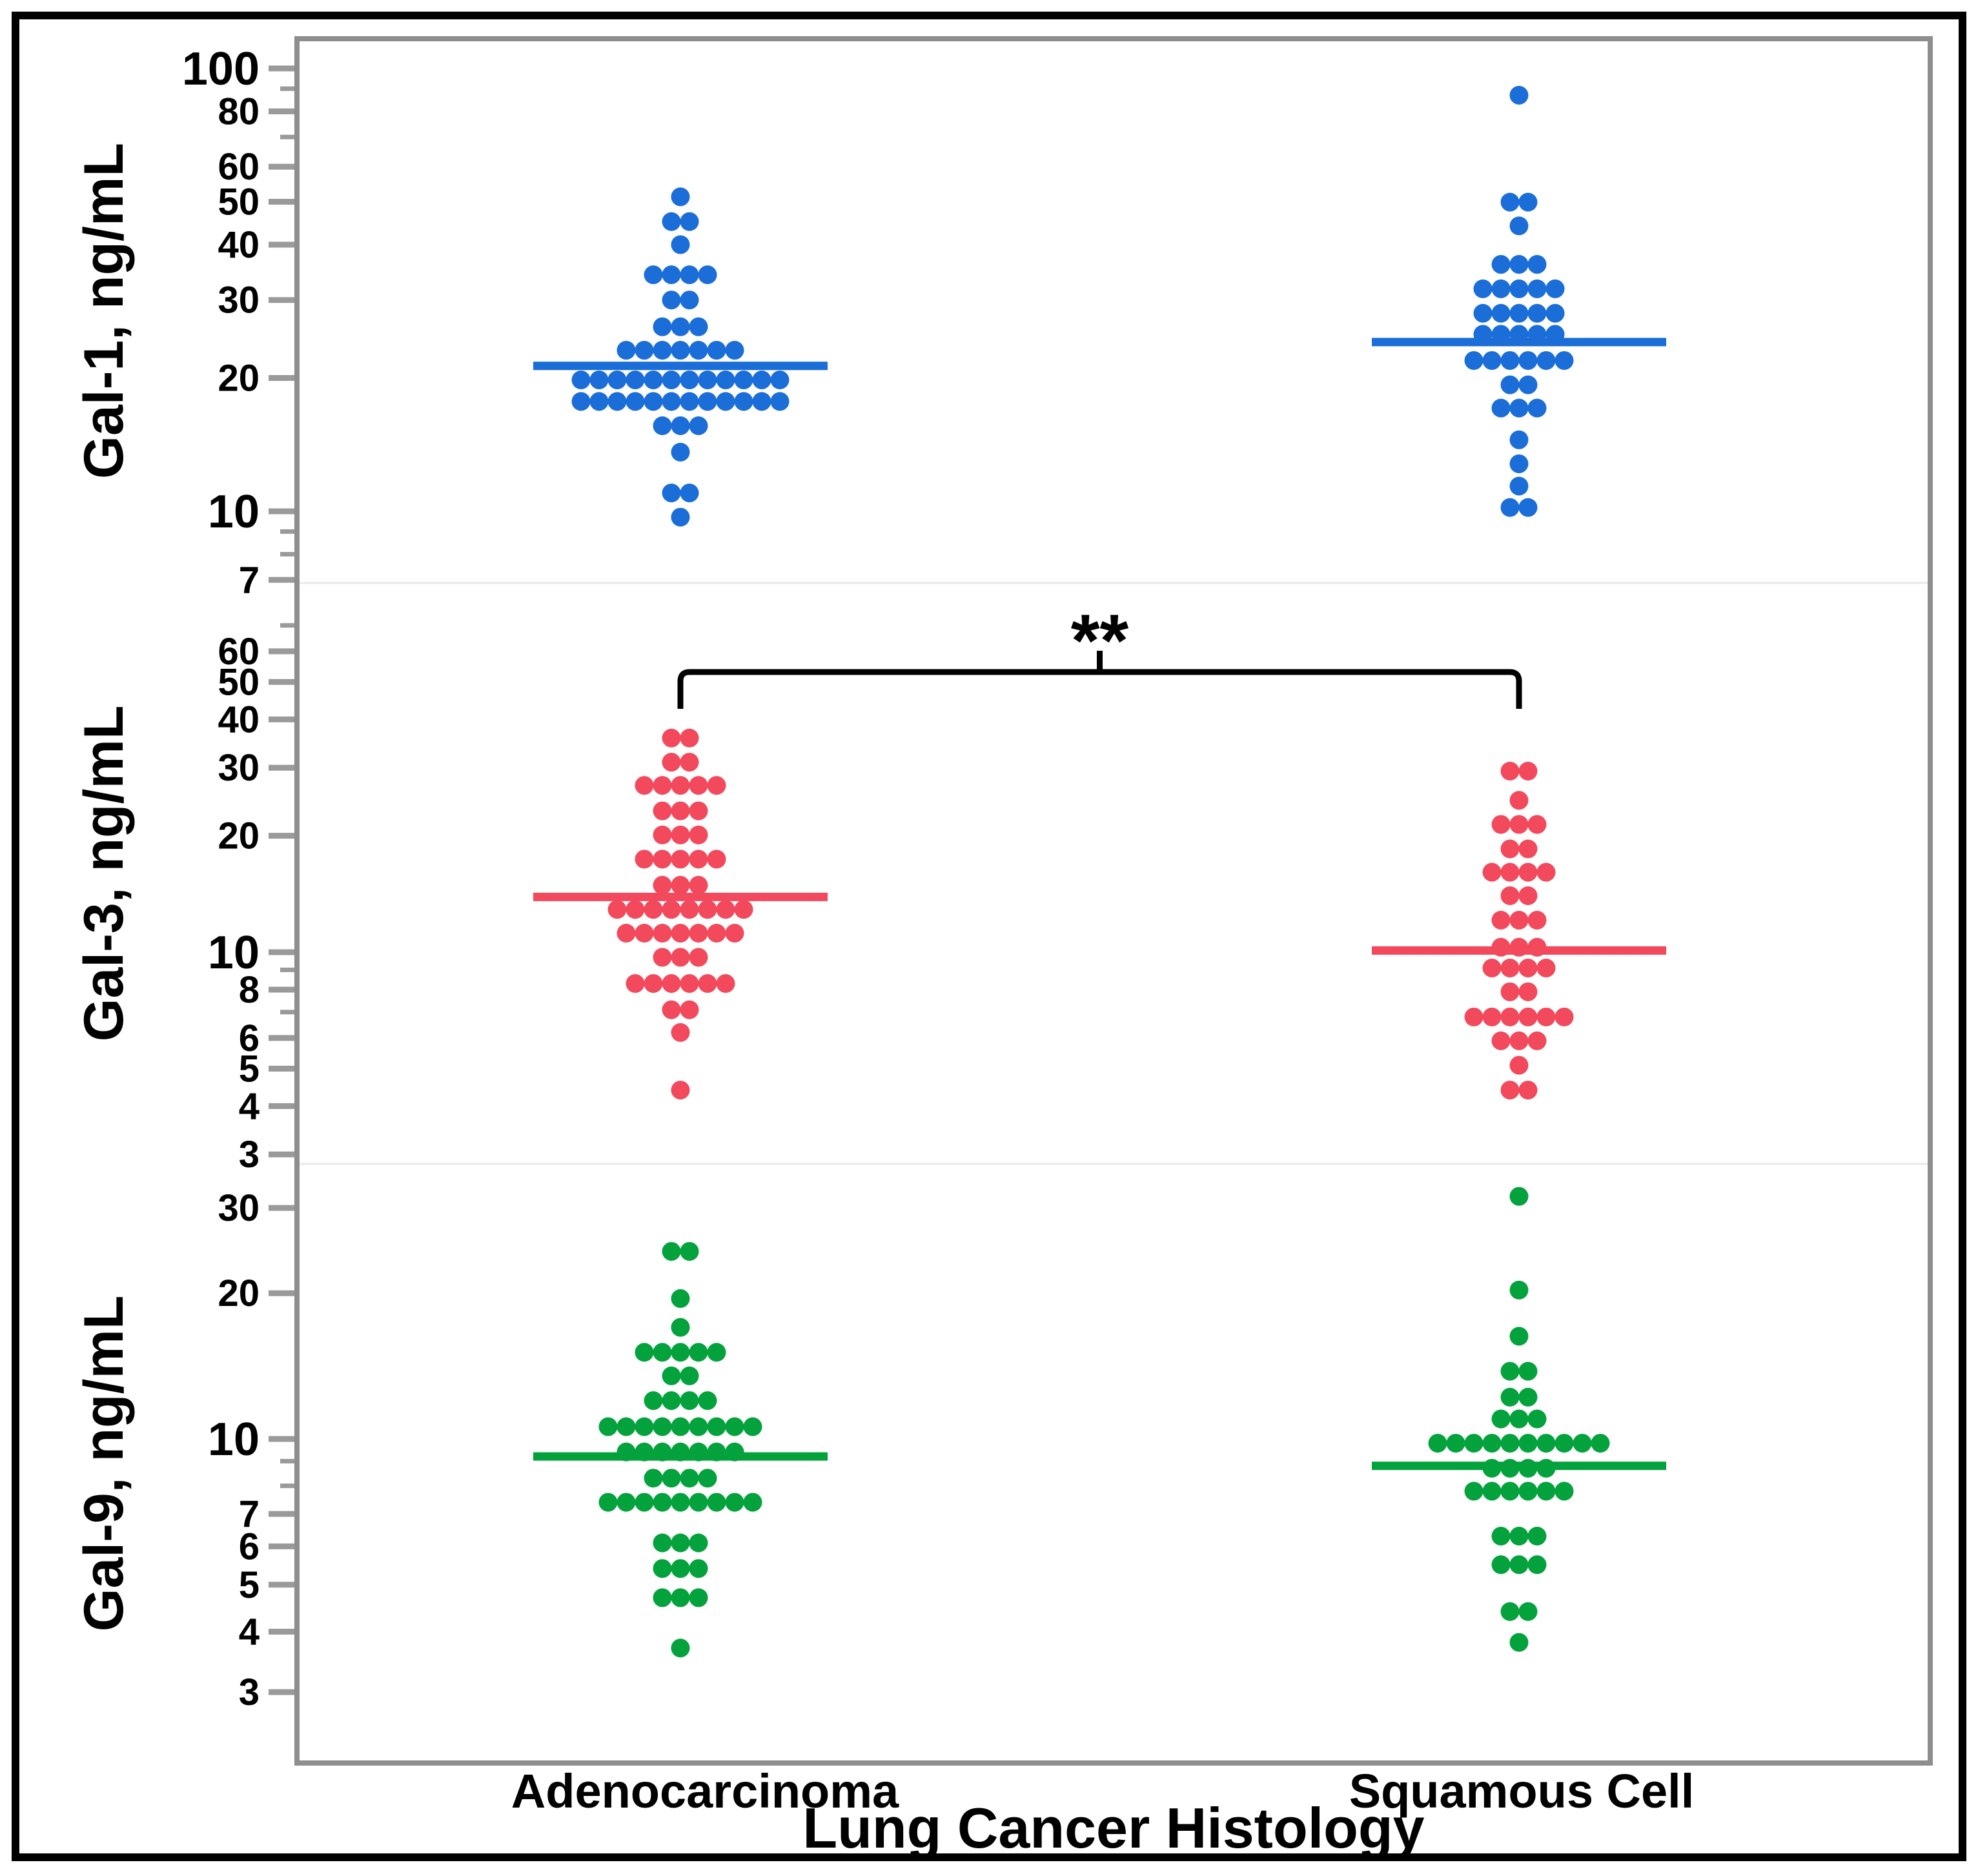  I want to click on y-tick-label: 3, so click(250, 1155).